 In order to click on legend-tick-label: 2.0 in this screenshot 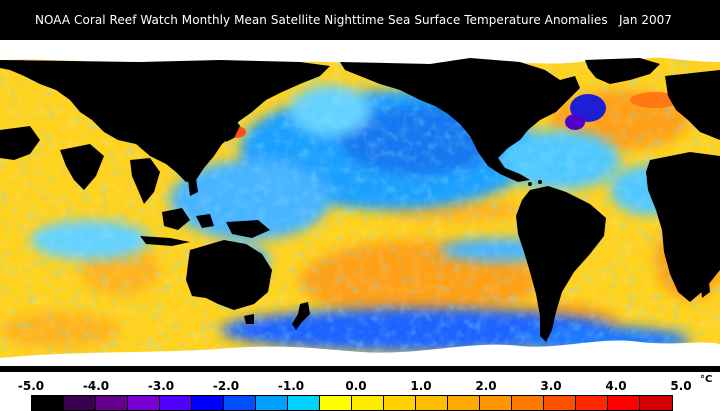, I will do `click(486, 386)`.